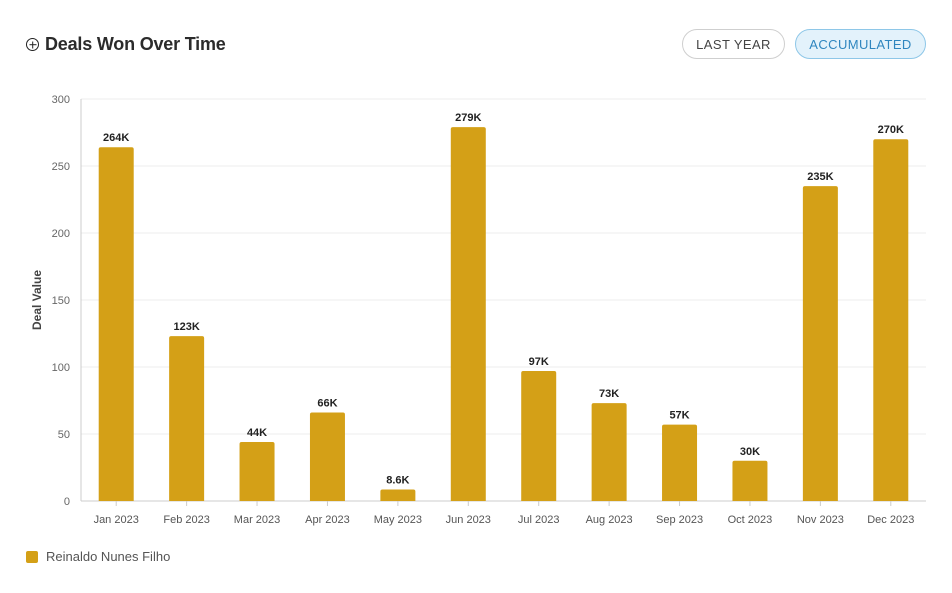 This screenshot has width=952, height=593. Describe the element at coordinates (860, 44) in the screenshot. I see `accumulated-button: ACCUMULATED` at that location.